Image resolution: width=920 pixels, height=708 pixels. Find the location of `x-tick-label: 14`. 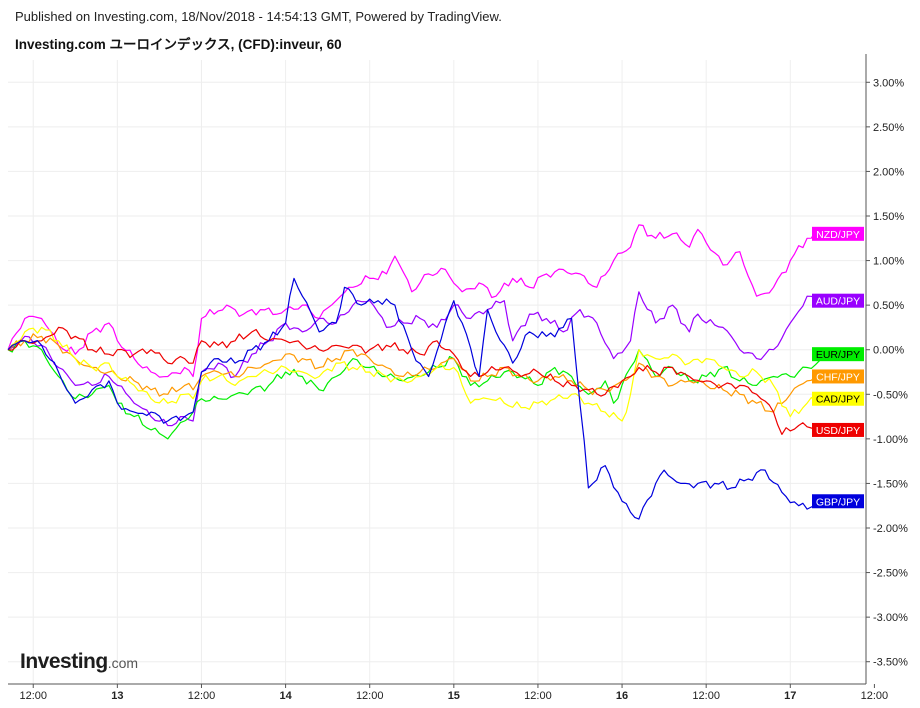

x-tick-label: 14 is located at coordinates (285, 696).